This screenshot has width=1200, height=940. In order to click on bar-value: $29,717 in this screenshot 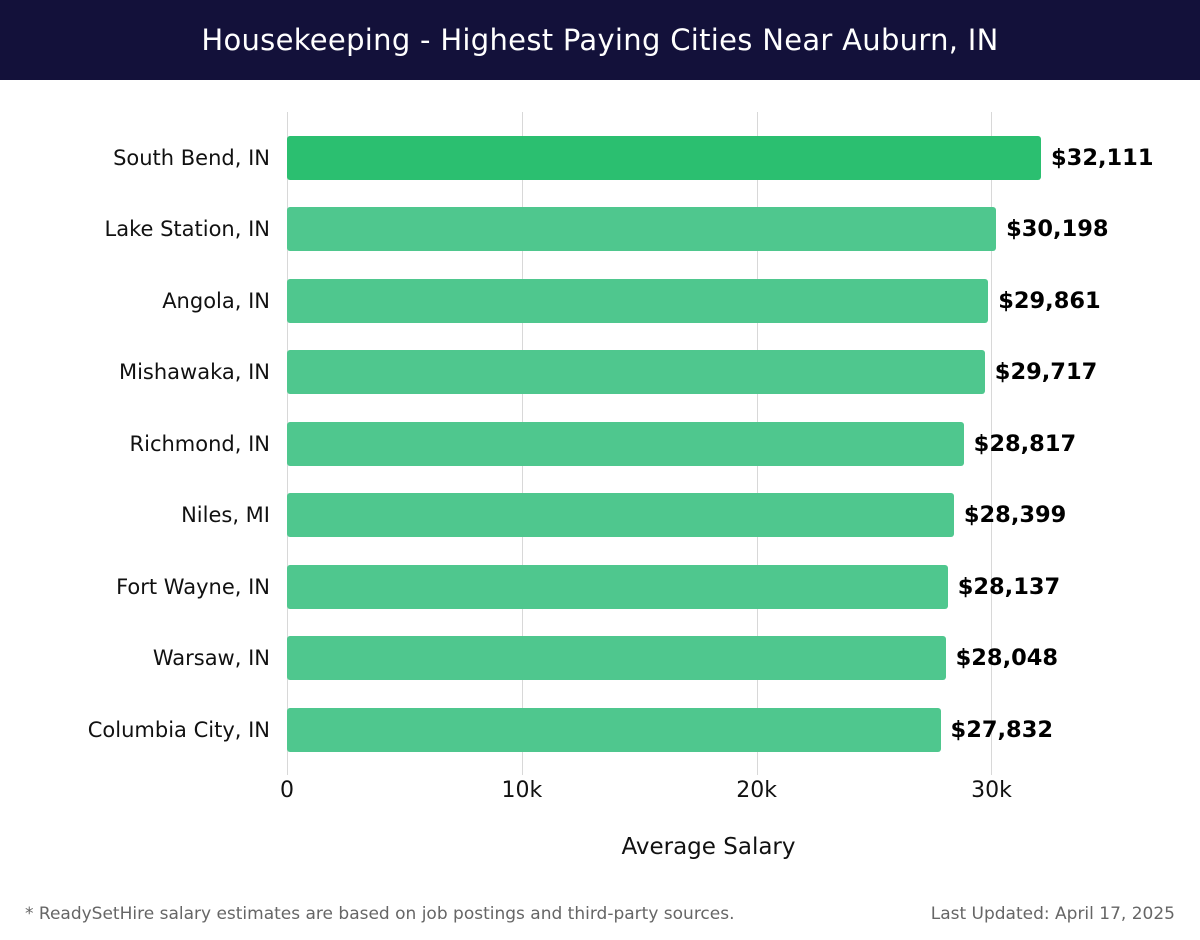, I will do `click(1046, 372)`.